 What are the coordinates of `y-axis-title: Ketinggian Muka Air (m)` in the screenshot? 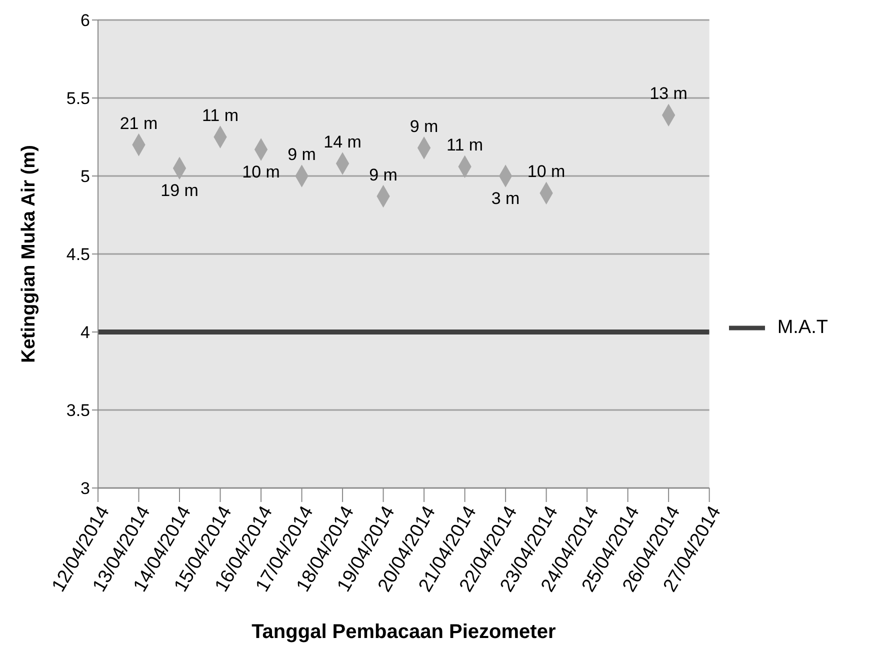 It's located at (29, 254).